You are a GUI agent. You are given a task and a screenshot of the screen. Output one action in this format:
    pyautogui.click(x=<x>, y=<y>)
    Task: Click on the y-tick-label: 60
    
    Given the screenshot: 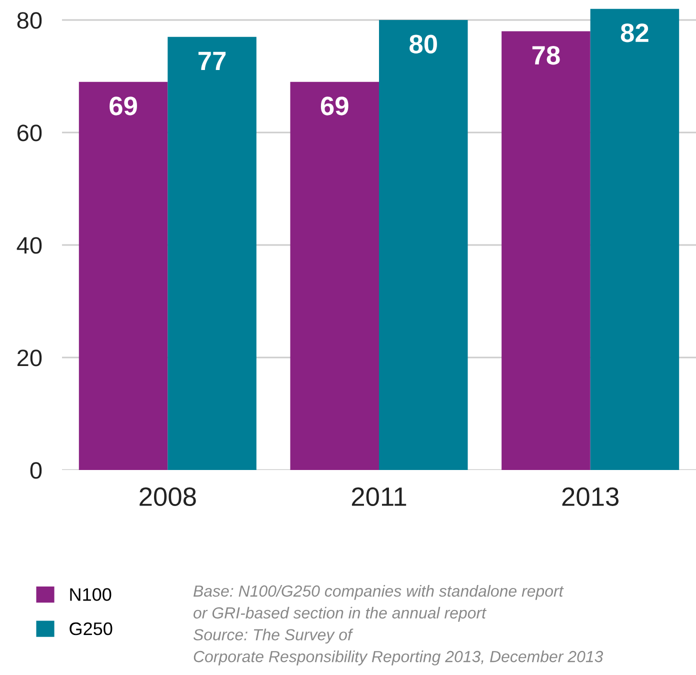 What is the action you would take?
    pyautogui.click(x=29, y=133)
    